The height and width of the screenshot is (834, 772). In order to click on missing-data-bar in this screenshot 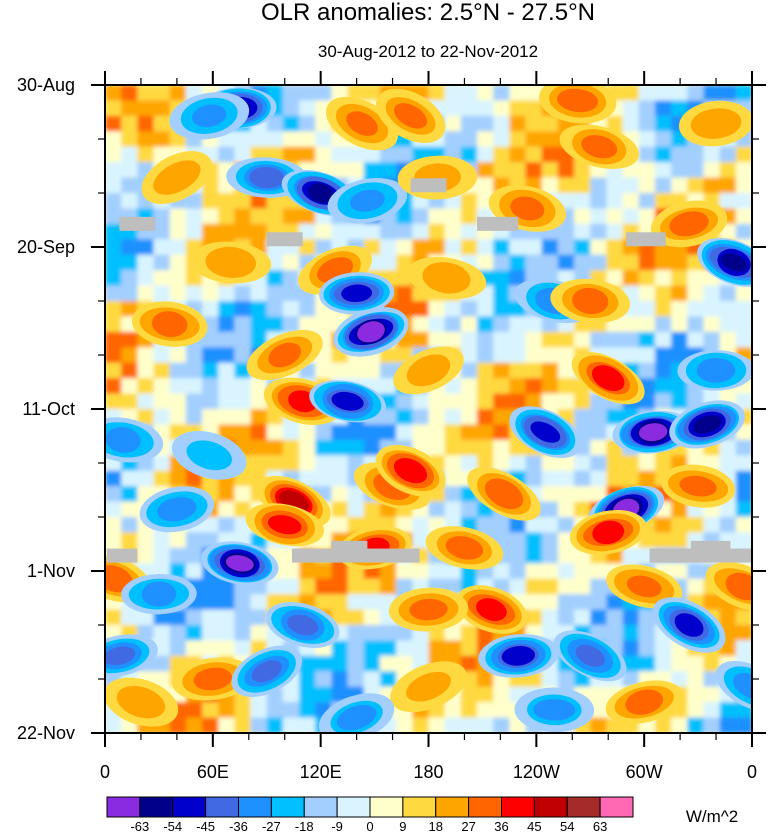, I will do `click(122, 555)`.